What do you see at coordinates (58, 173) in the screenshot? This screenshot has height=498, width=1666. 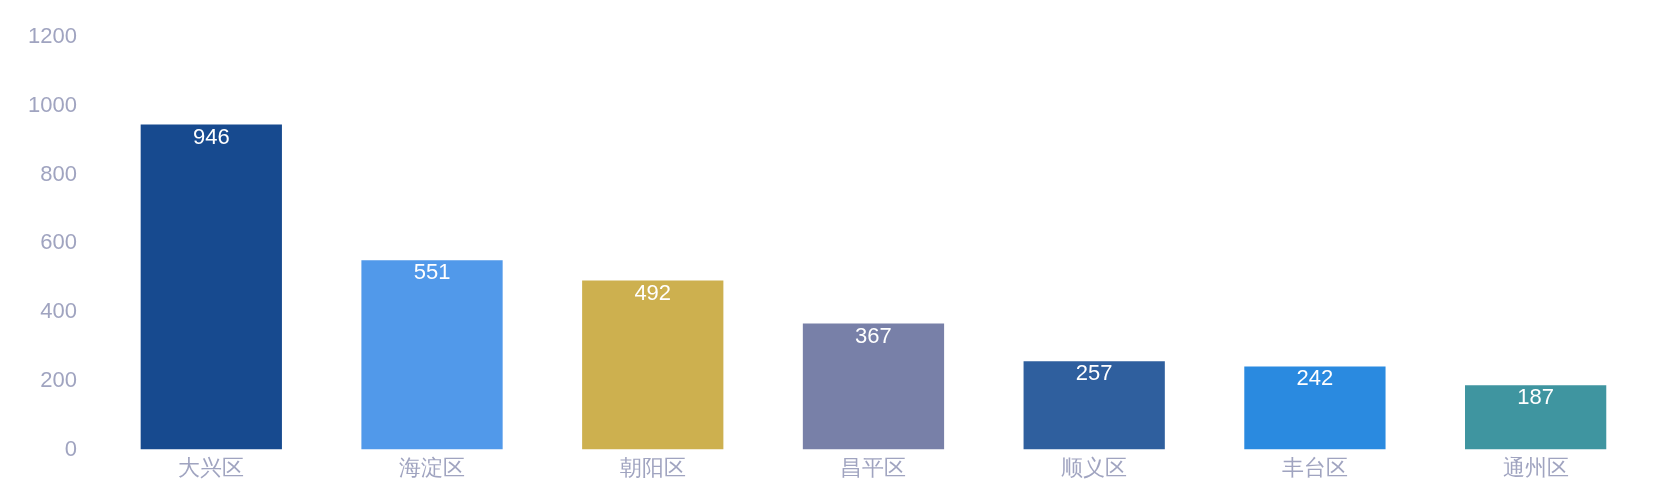 I see `y-tick-label: 800` at bounding box center [58, 173].